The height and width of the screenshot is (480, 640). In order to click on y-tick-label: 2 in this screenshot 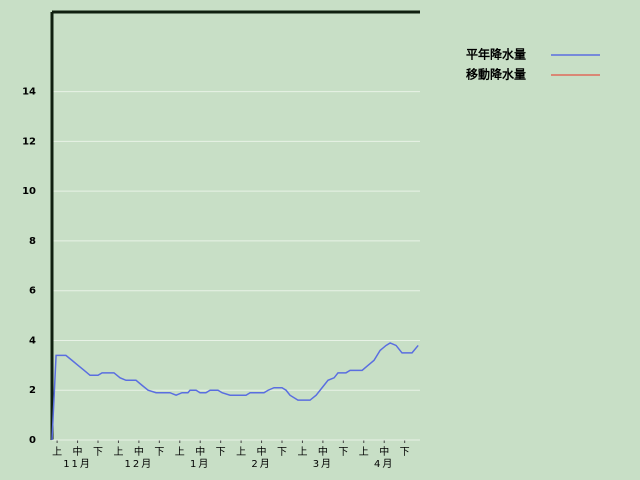, I will do `click(32, 390)`.